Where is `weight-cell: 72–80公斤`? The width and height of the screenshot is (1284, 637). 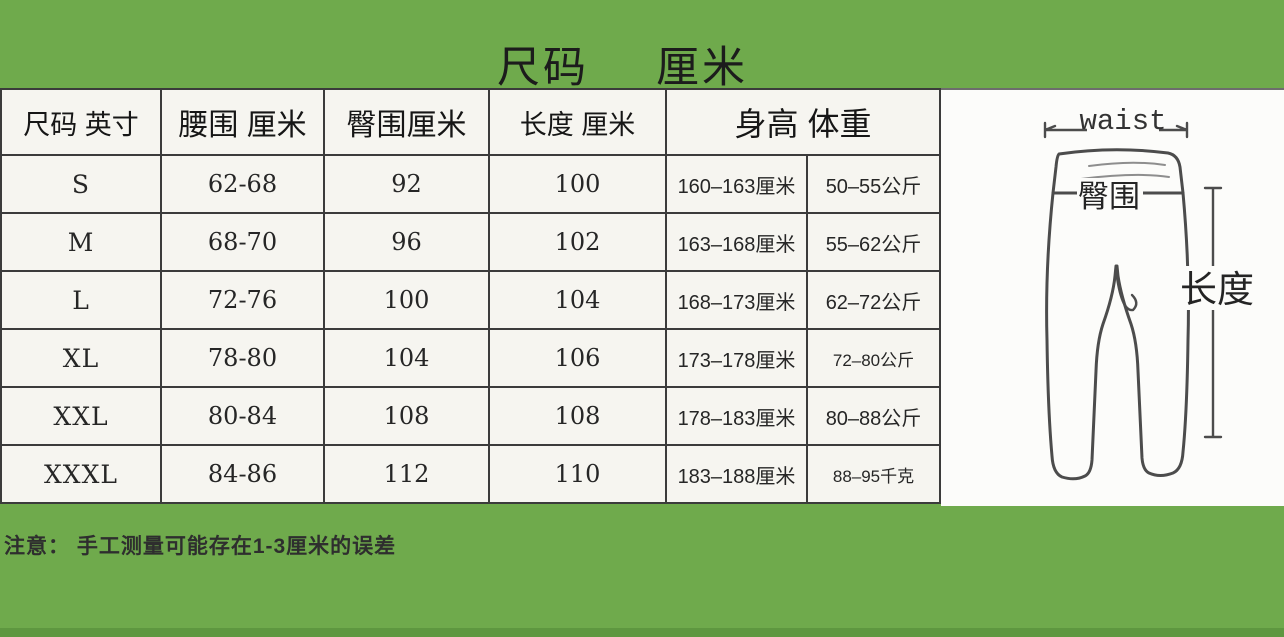
weight-cell: 72–80公斤 is located at coordinates (873, 358).